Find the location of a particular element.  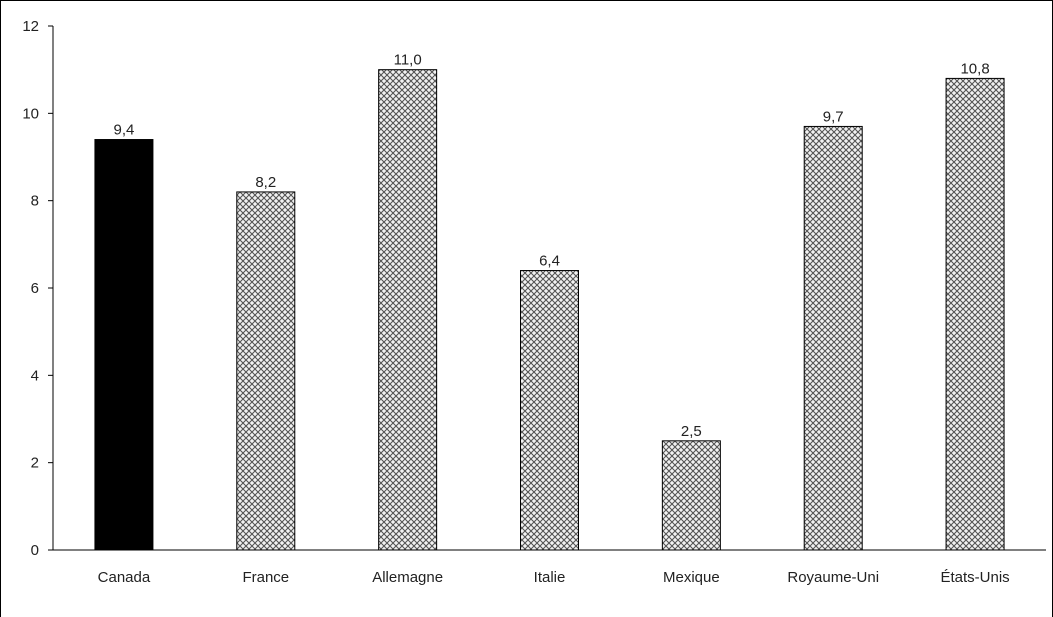

data-label: 11,0 is located at coordinates (408, 60).